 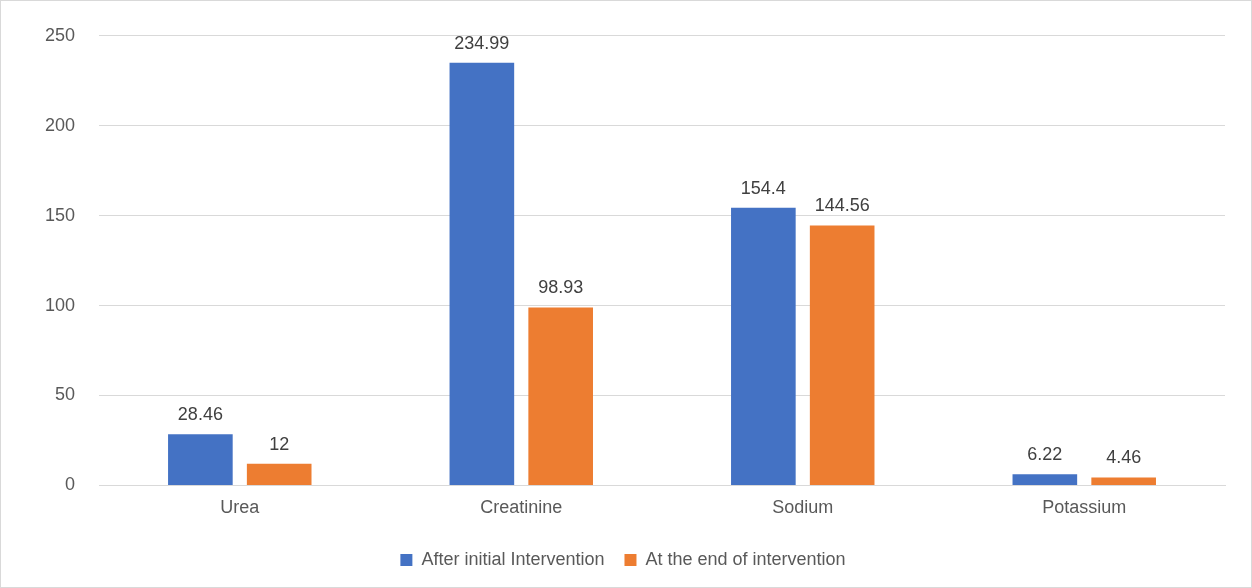 I want to click on x-tick-label: Urea, so click(x=240, y=507).